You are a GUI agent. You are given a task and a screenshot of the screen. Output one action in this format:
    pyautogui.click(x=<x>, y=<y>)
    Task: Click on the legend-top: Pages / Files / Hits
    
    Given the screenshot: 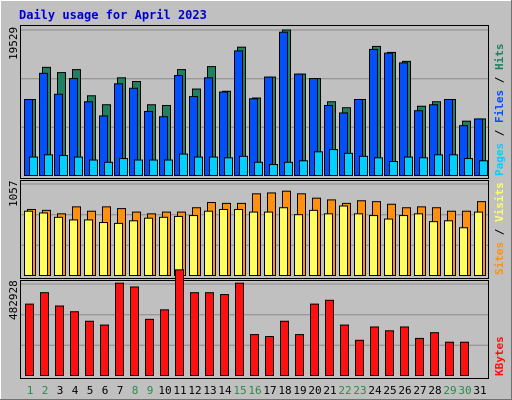 What is the action you would take?
    pyautogui.click(x=499, y=110)
    